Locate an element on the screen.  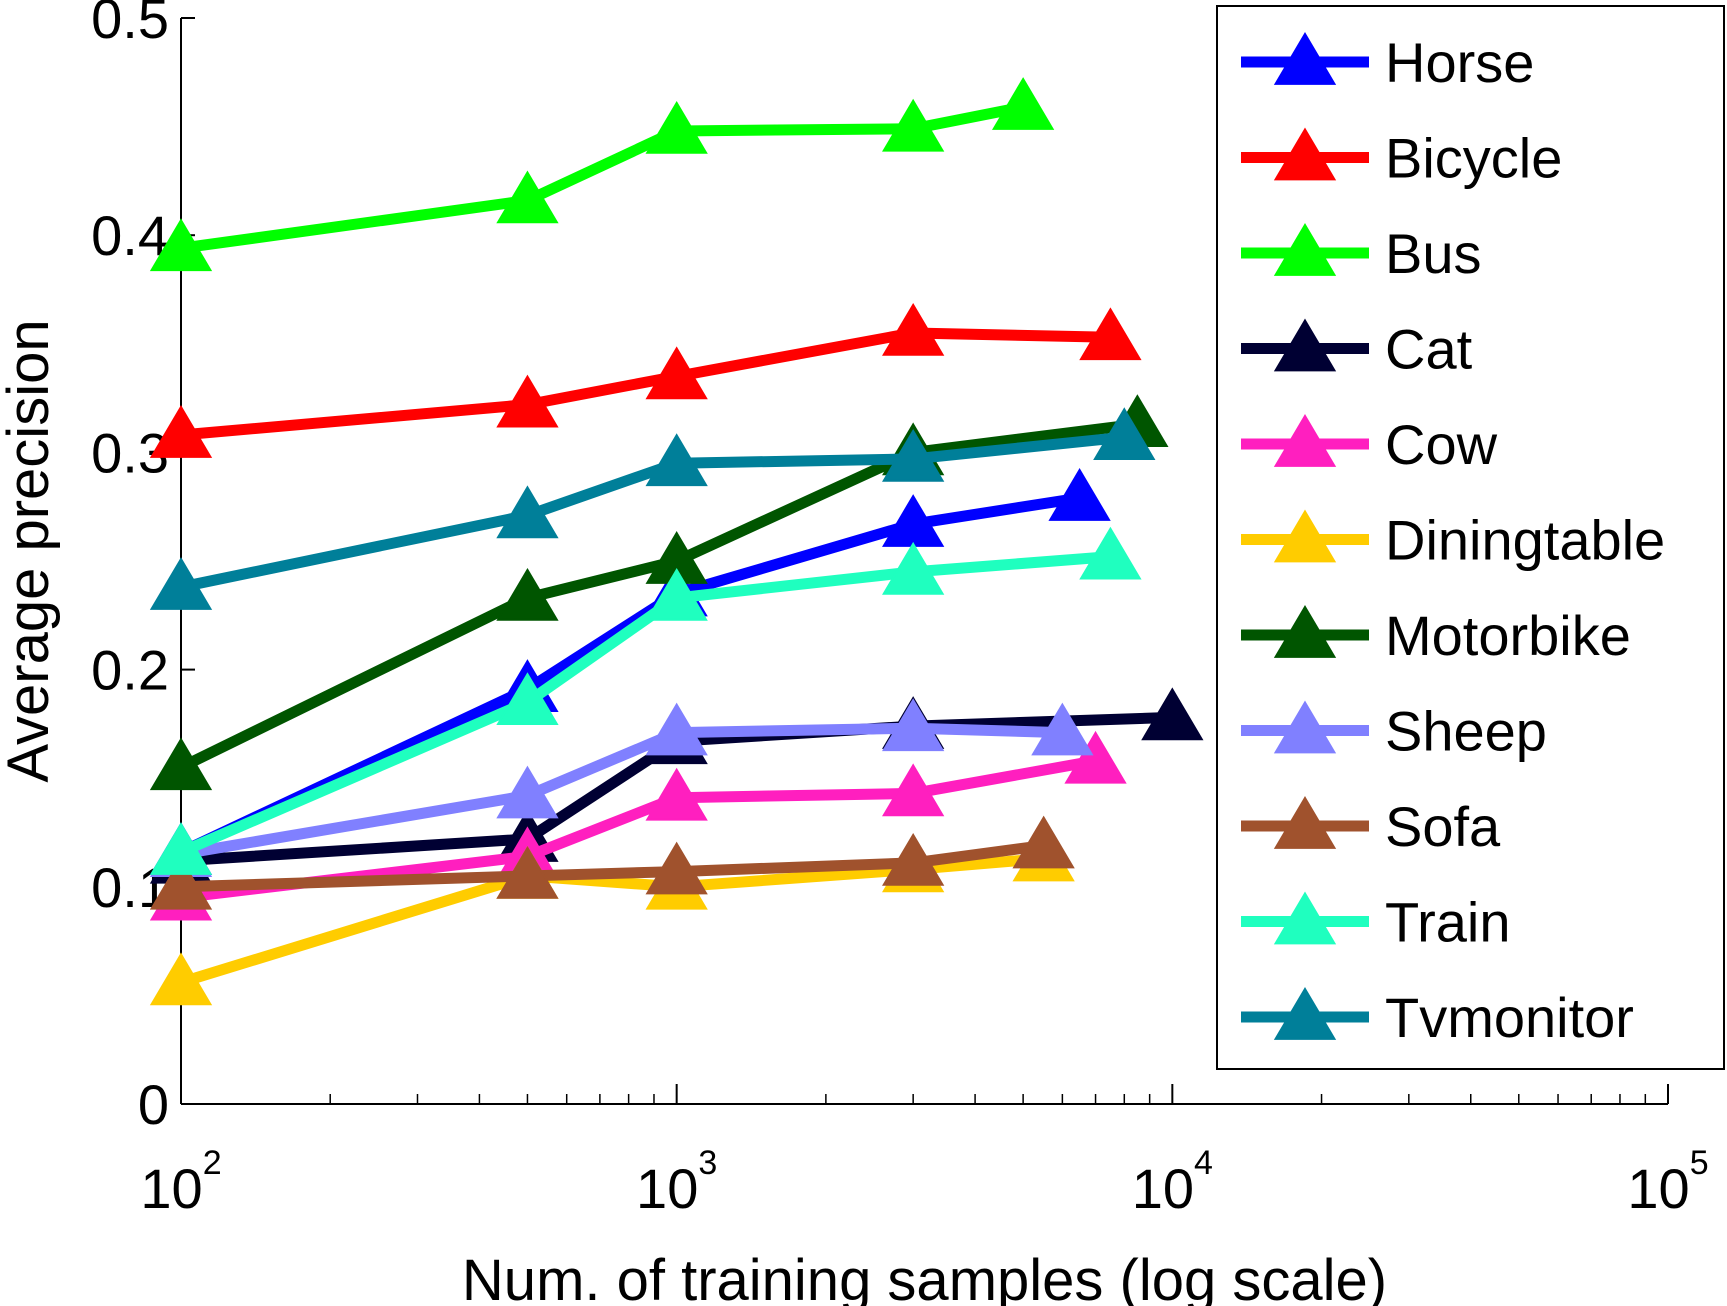
series-line is located at coordinates (645, 384).